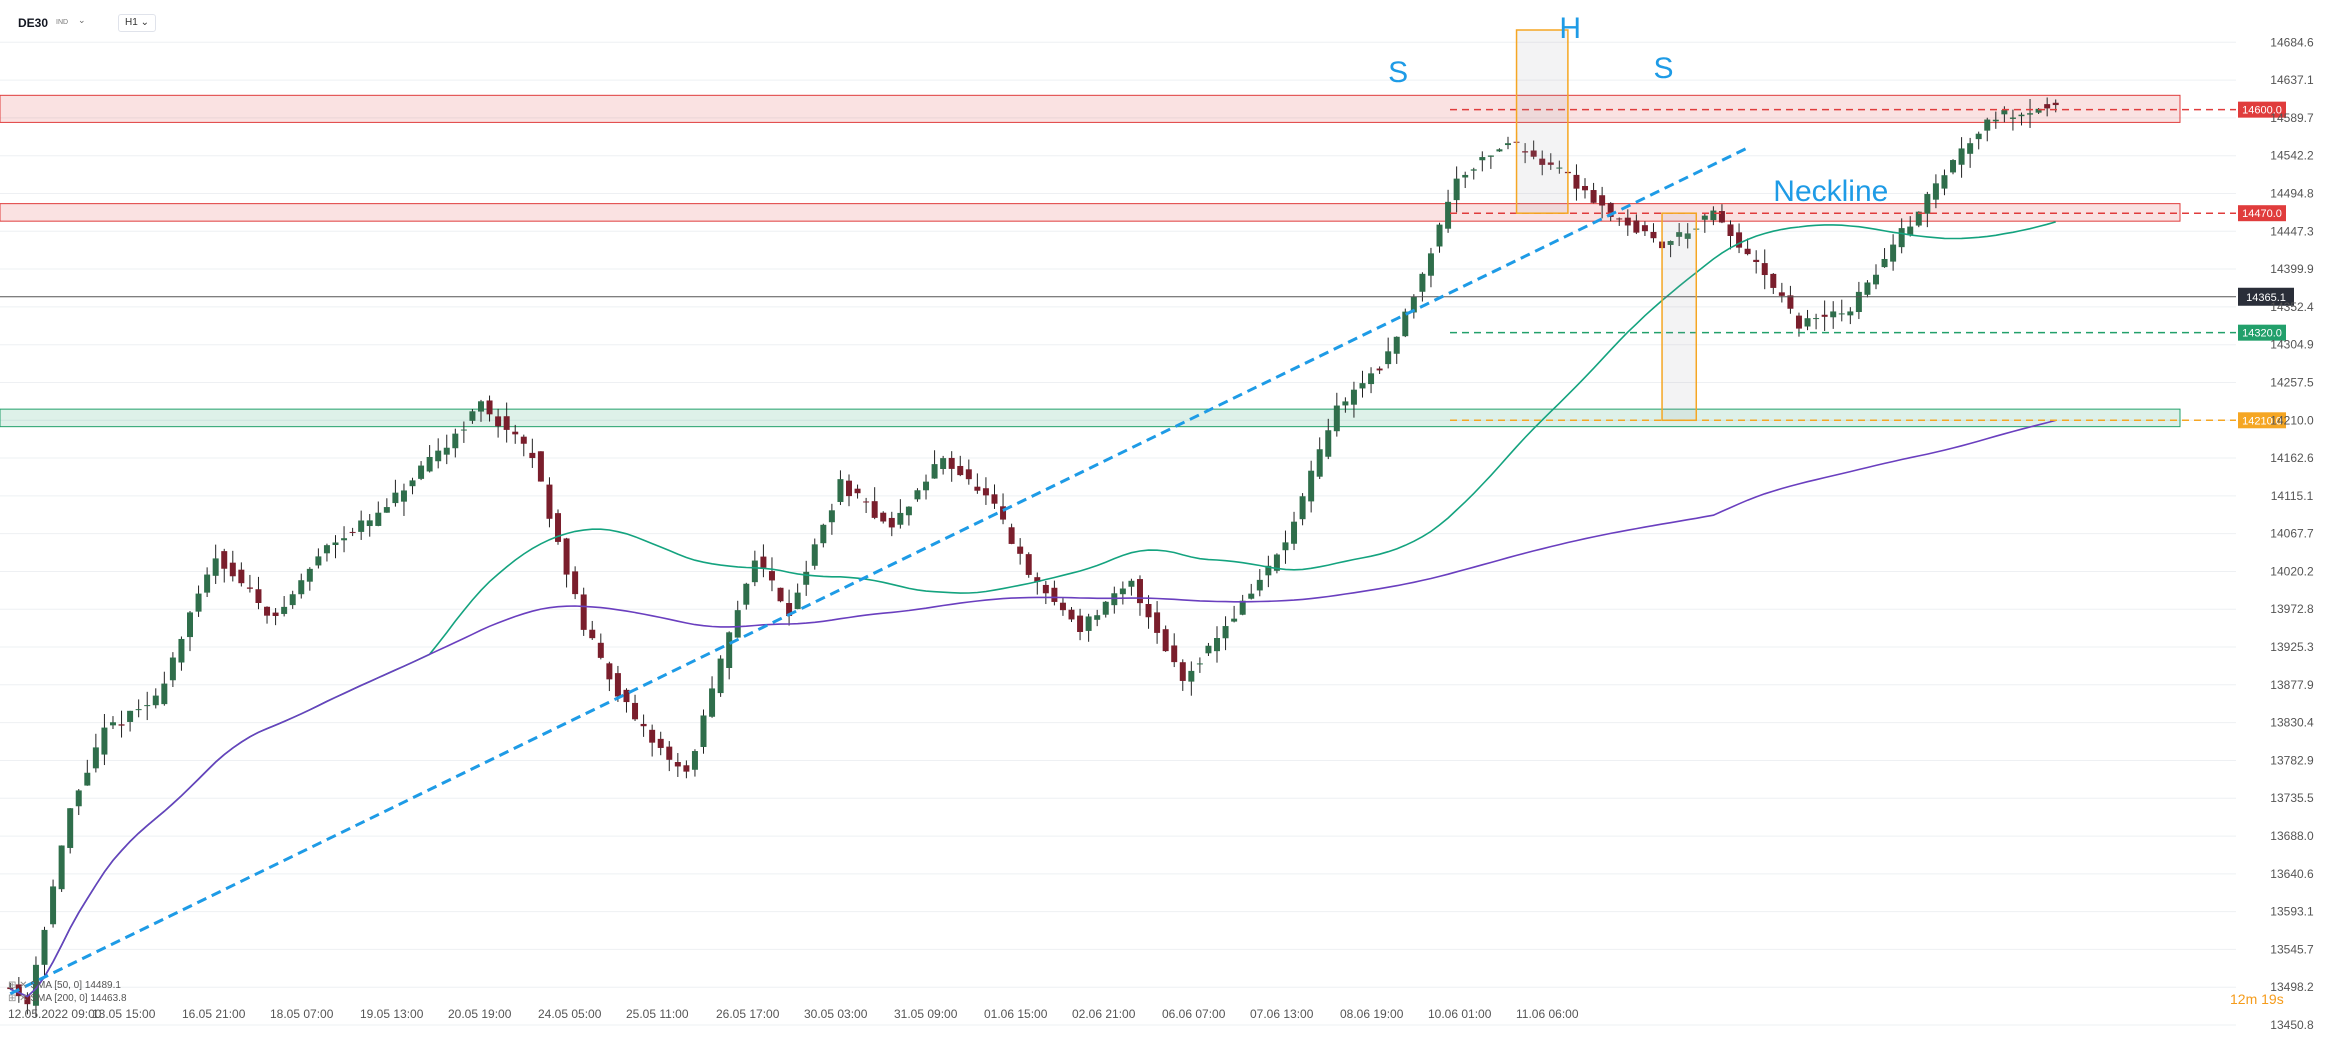 Image resolution: width=2346 pixels, height=1039 pixels. What do you see at coordinates (2292, 1025) in the screenshot?
I see `y-tick-label: 13450.8` at bounding box center [2292, 1025].